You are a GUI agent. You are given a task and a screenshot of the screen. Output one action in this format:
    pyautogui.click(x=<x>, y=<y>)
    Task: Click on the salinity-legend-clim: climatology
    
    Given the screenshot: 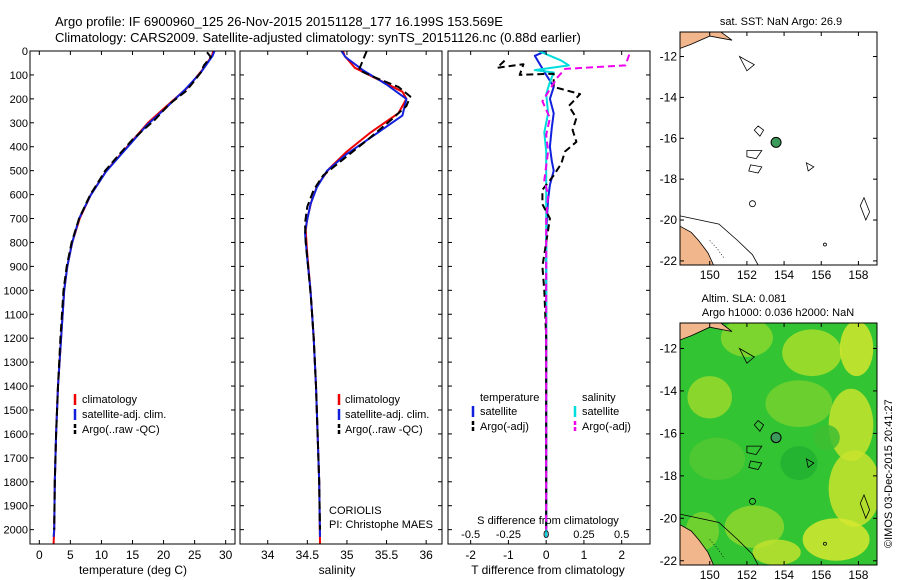 What is the action you would take?
    pyautogui.click(x=373, y=400)
    